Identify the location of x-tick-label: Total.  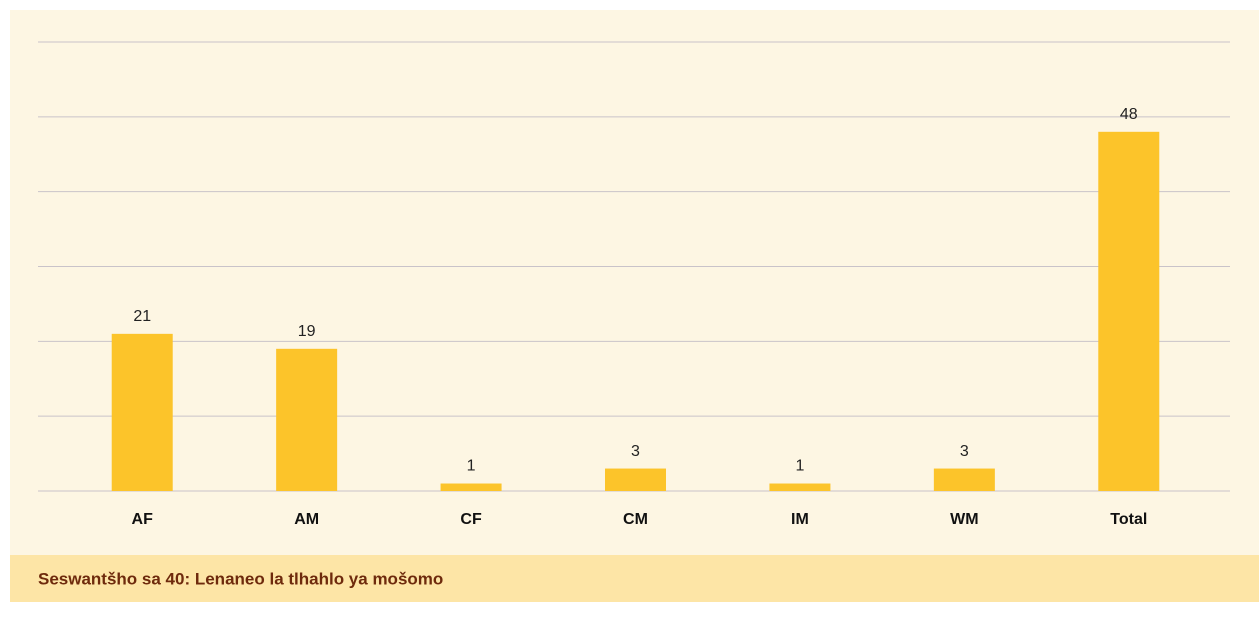
(1128, 519).